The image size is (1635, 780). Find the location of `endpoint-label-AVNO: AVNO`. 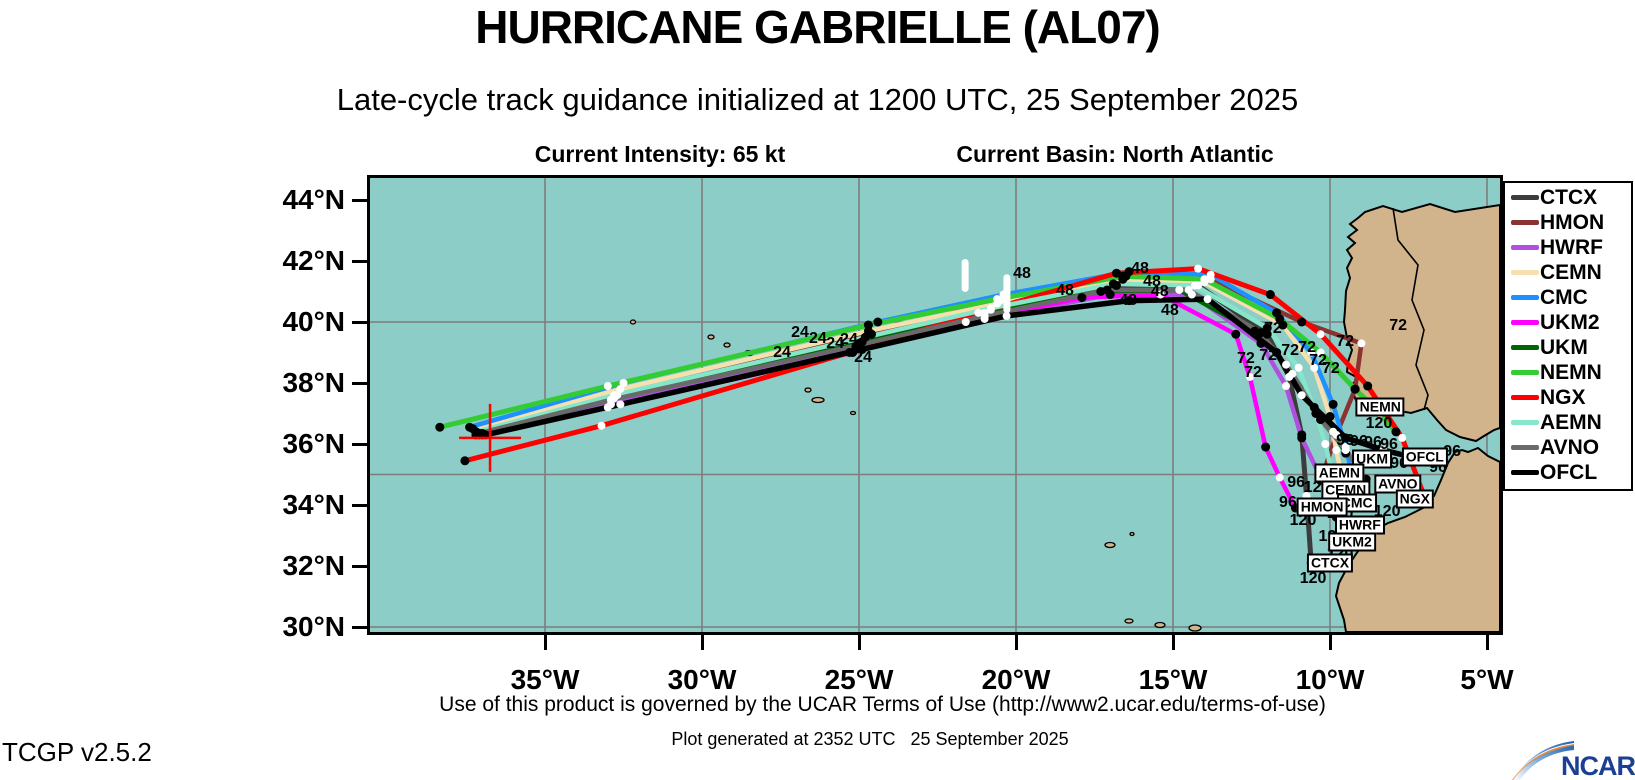

endpoint-label-AVNO: AVNO is located at coordinates (1398, 484).